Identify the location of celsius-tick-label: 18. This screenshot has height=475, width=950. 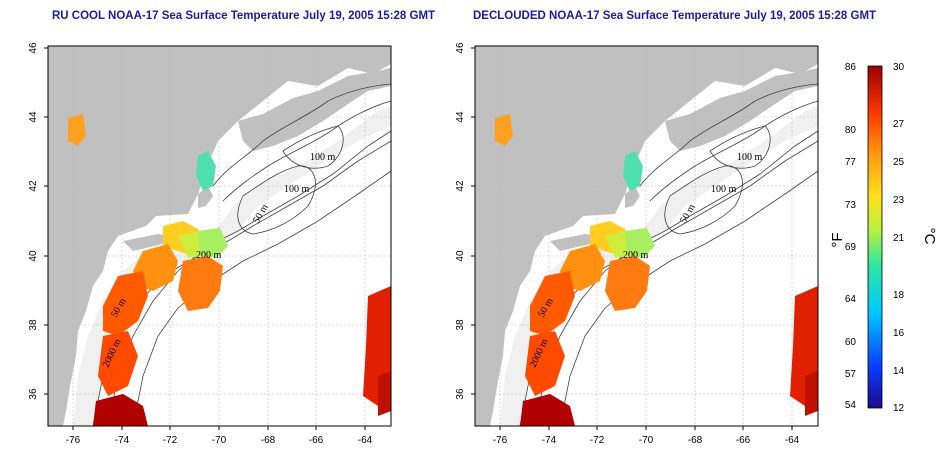
(899, 295).